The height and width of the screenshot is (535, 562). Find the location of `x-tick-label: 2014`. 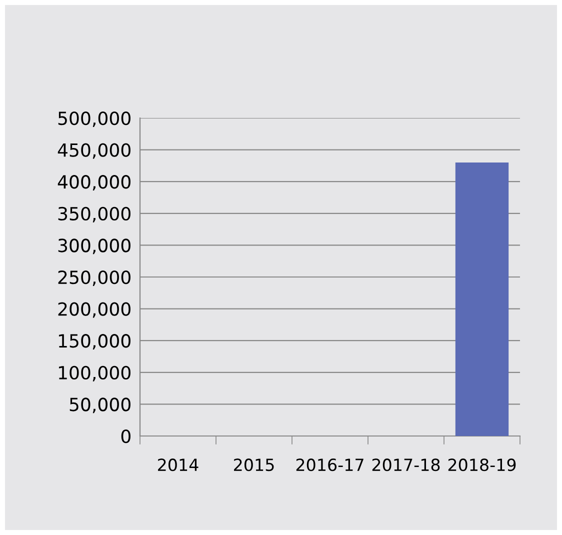

x-tick-label: 2014 is located at coordinates (178, 465).